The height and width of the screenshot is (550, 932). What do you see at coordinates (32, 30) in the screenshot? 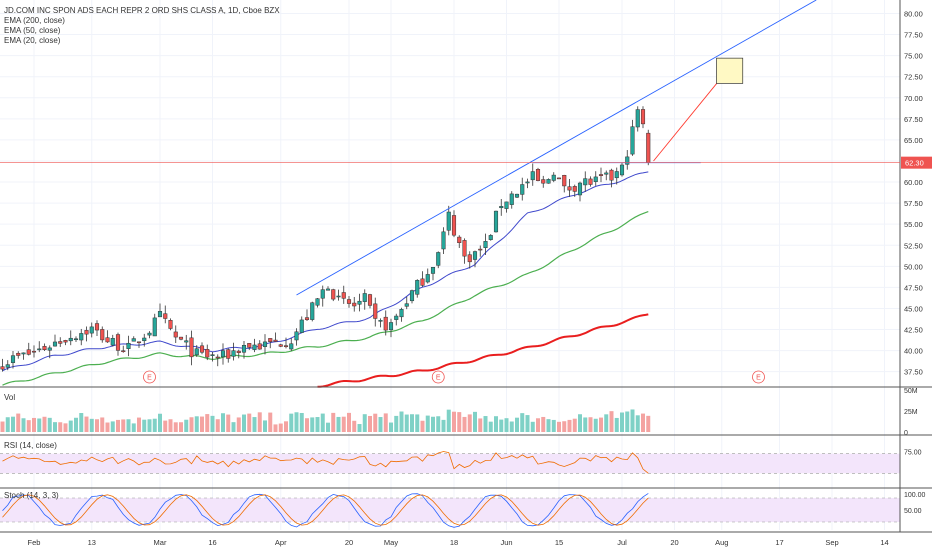
I see `legend-ema-50: EMA (50, close)` at bounding box center [32, 30].